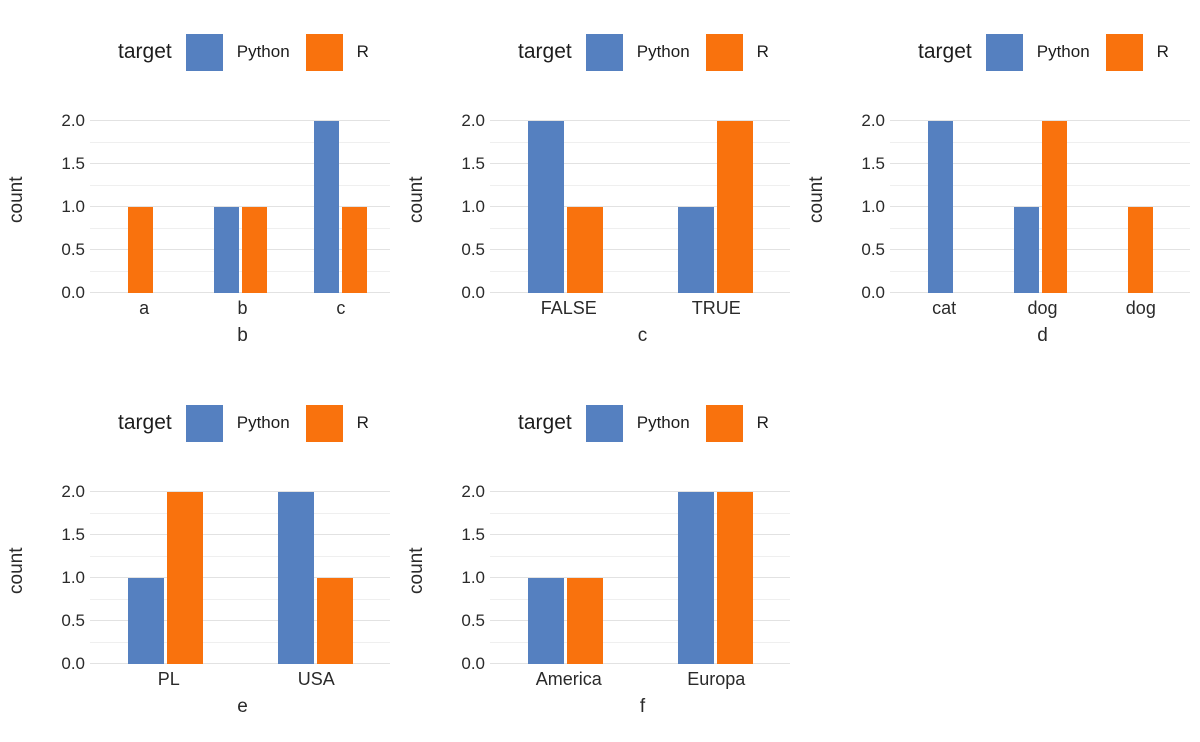 This screenshot has height=742, width=1200. Describe the element at coordinates (165, 571) in the screenshot. I see `category-slot-PL` at that location.